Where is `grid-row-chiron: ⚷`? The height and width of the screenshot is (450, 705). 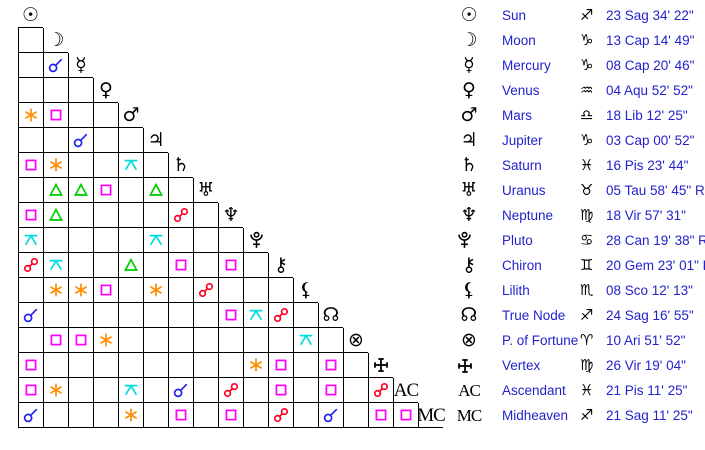 grid-row-chiron: ⚷ is located at coordinates (230, 265).